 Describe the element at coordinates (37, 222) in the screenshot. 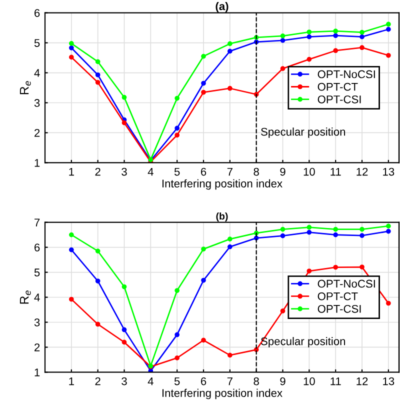

I see `y-tick-label: 7` at that location.